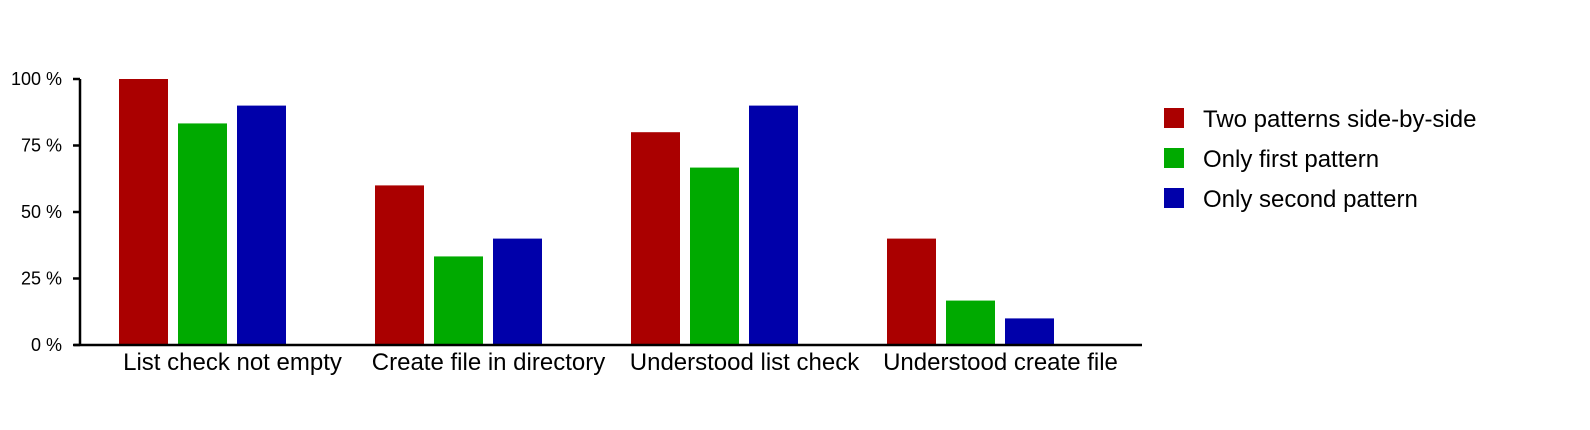  Describe the element at coordinates (911, 291) in the screenshot. I see `bar-understood-create-file-two-patterns-side-by-side` at that location.